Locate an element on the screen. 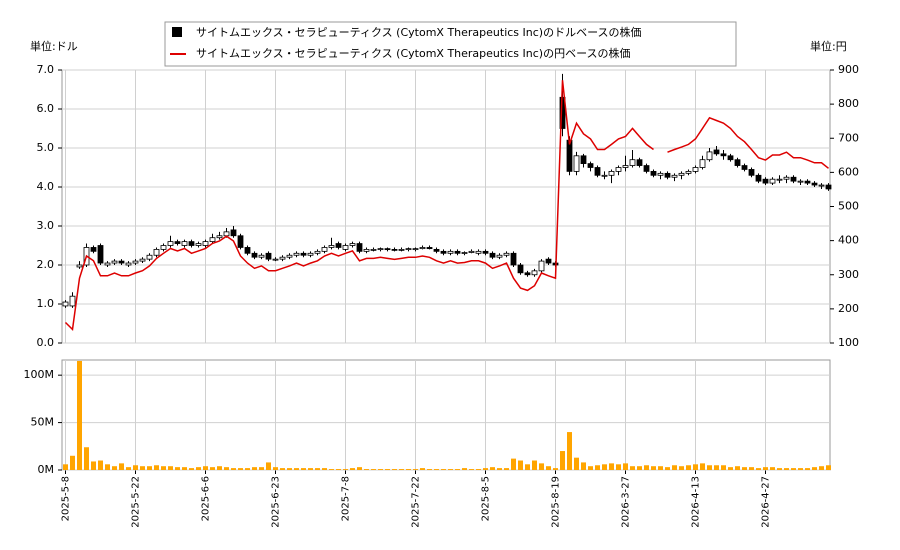 The height and width of the screenshot is (550, 900). legend-swatch is located at coordinates (177, 32).